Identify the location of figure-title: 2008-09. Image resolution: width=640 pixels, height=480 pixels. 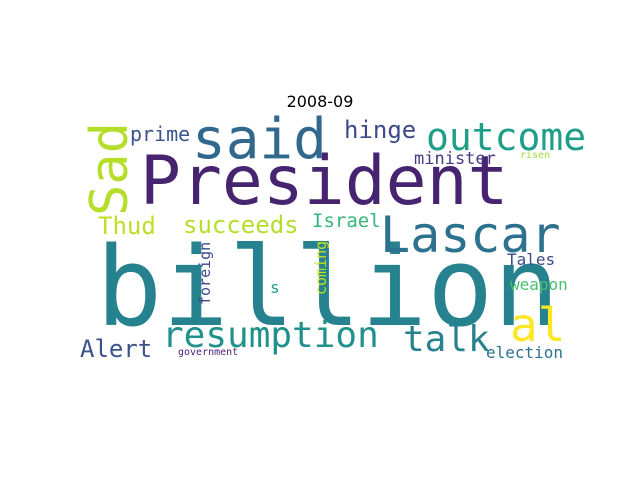
(320, 101).